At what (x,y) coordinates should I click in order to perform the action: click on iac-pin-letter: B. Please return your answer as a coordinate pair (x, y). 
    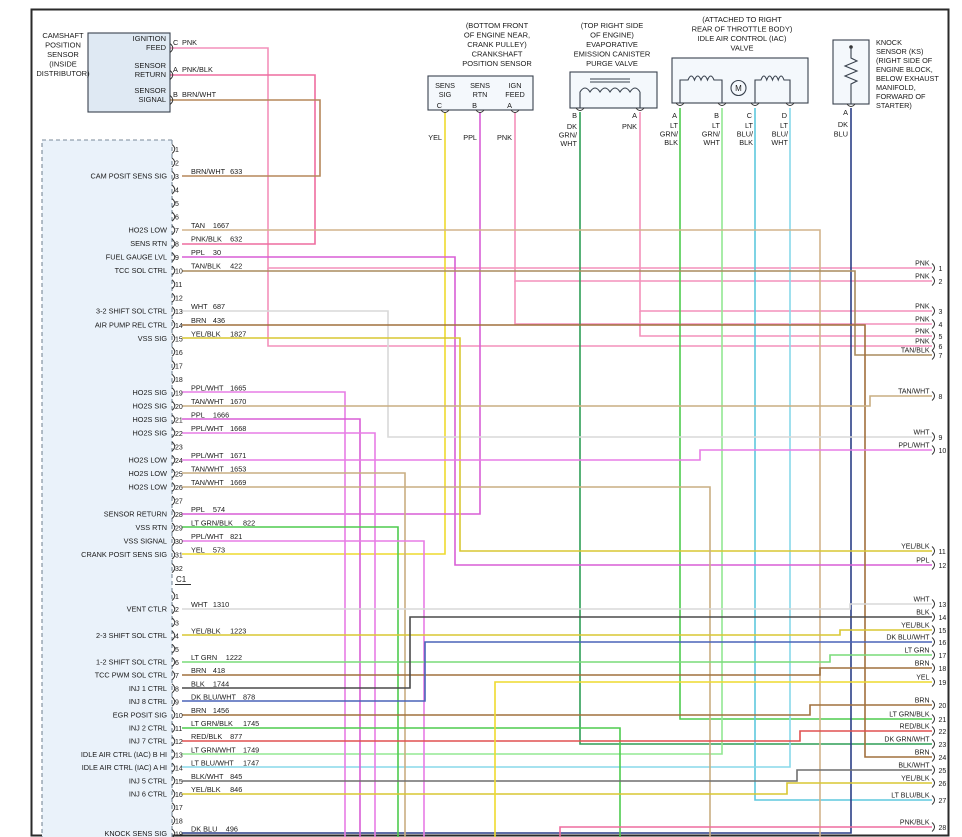
    Looking at the image, I should click on (716, 115).